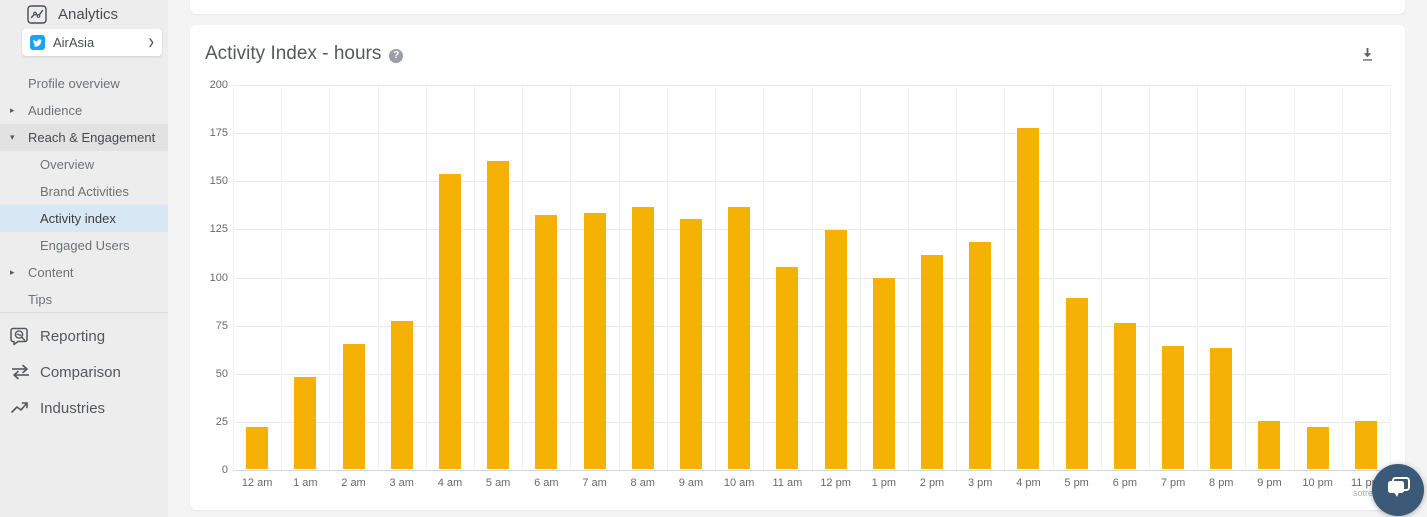 The width and height of the screenshot is (1427, 517). What do you see at coordinates (401, 394) in the screenshot?
I see `bar-3-am` at bounding box center [401, 394].